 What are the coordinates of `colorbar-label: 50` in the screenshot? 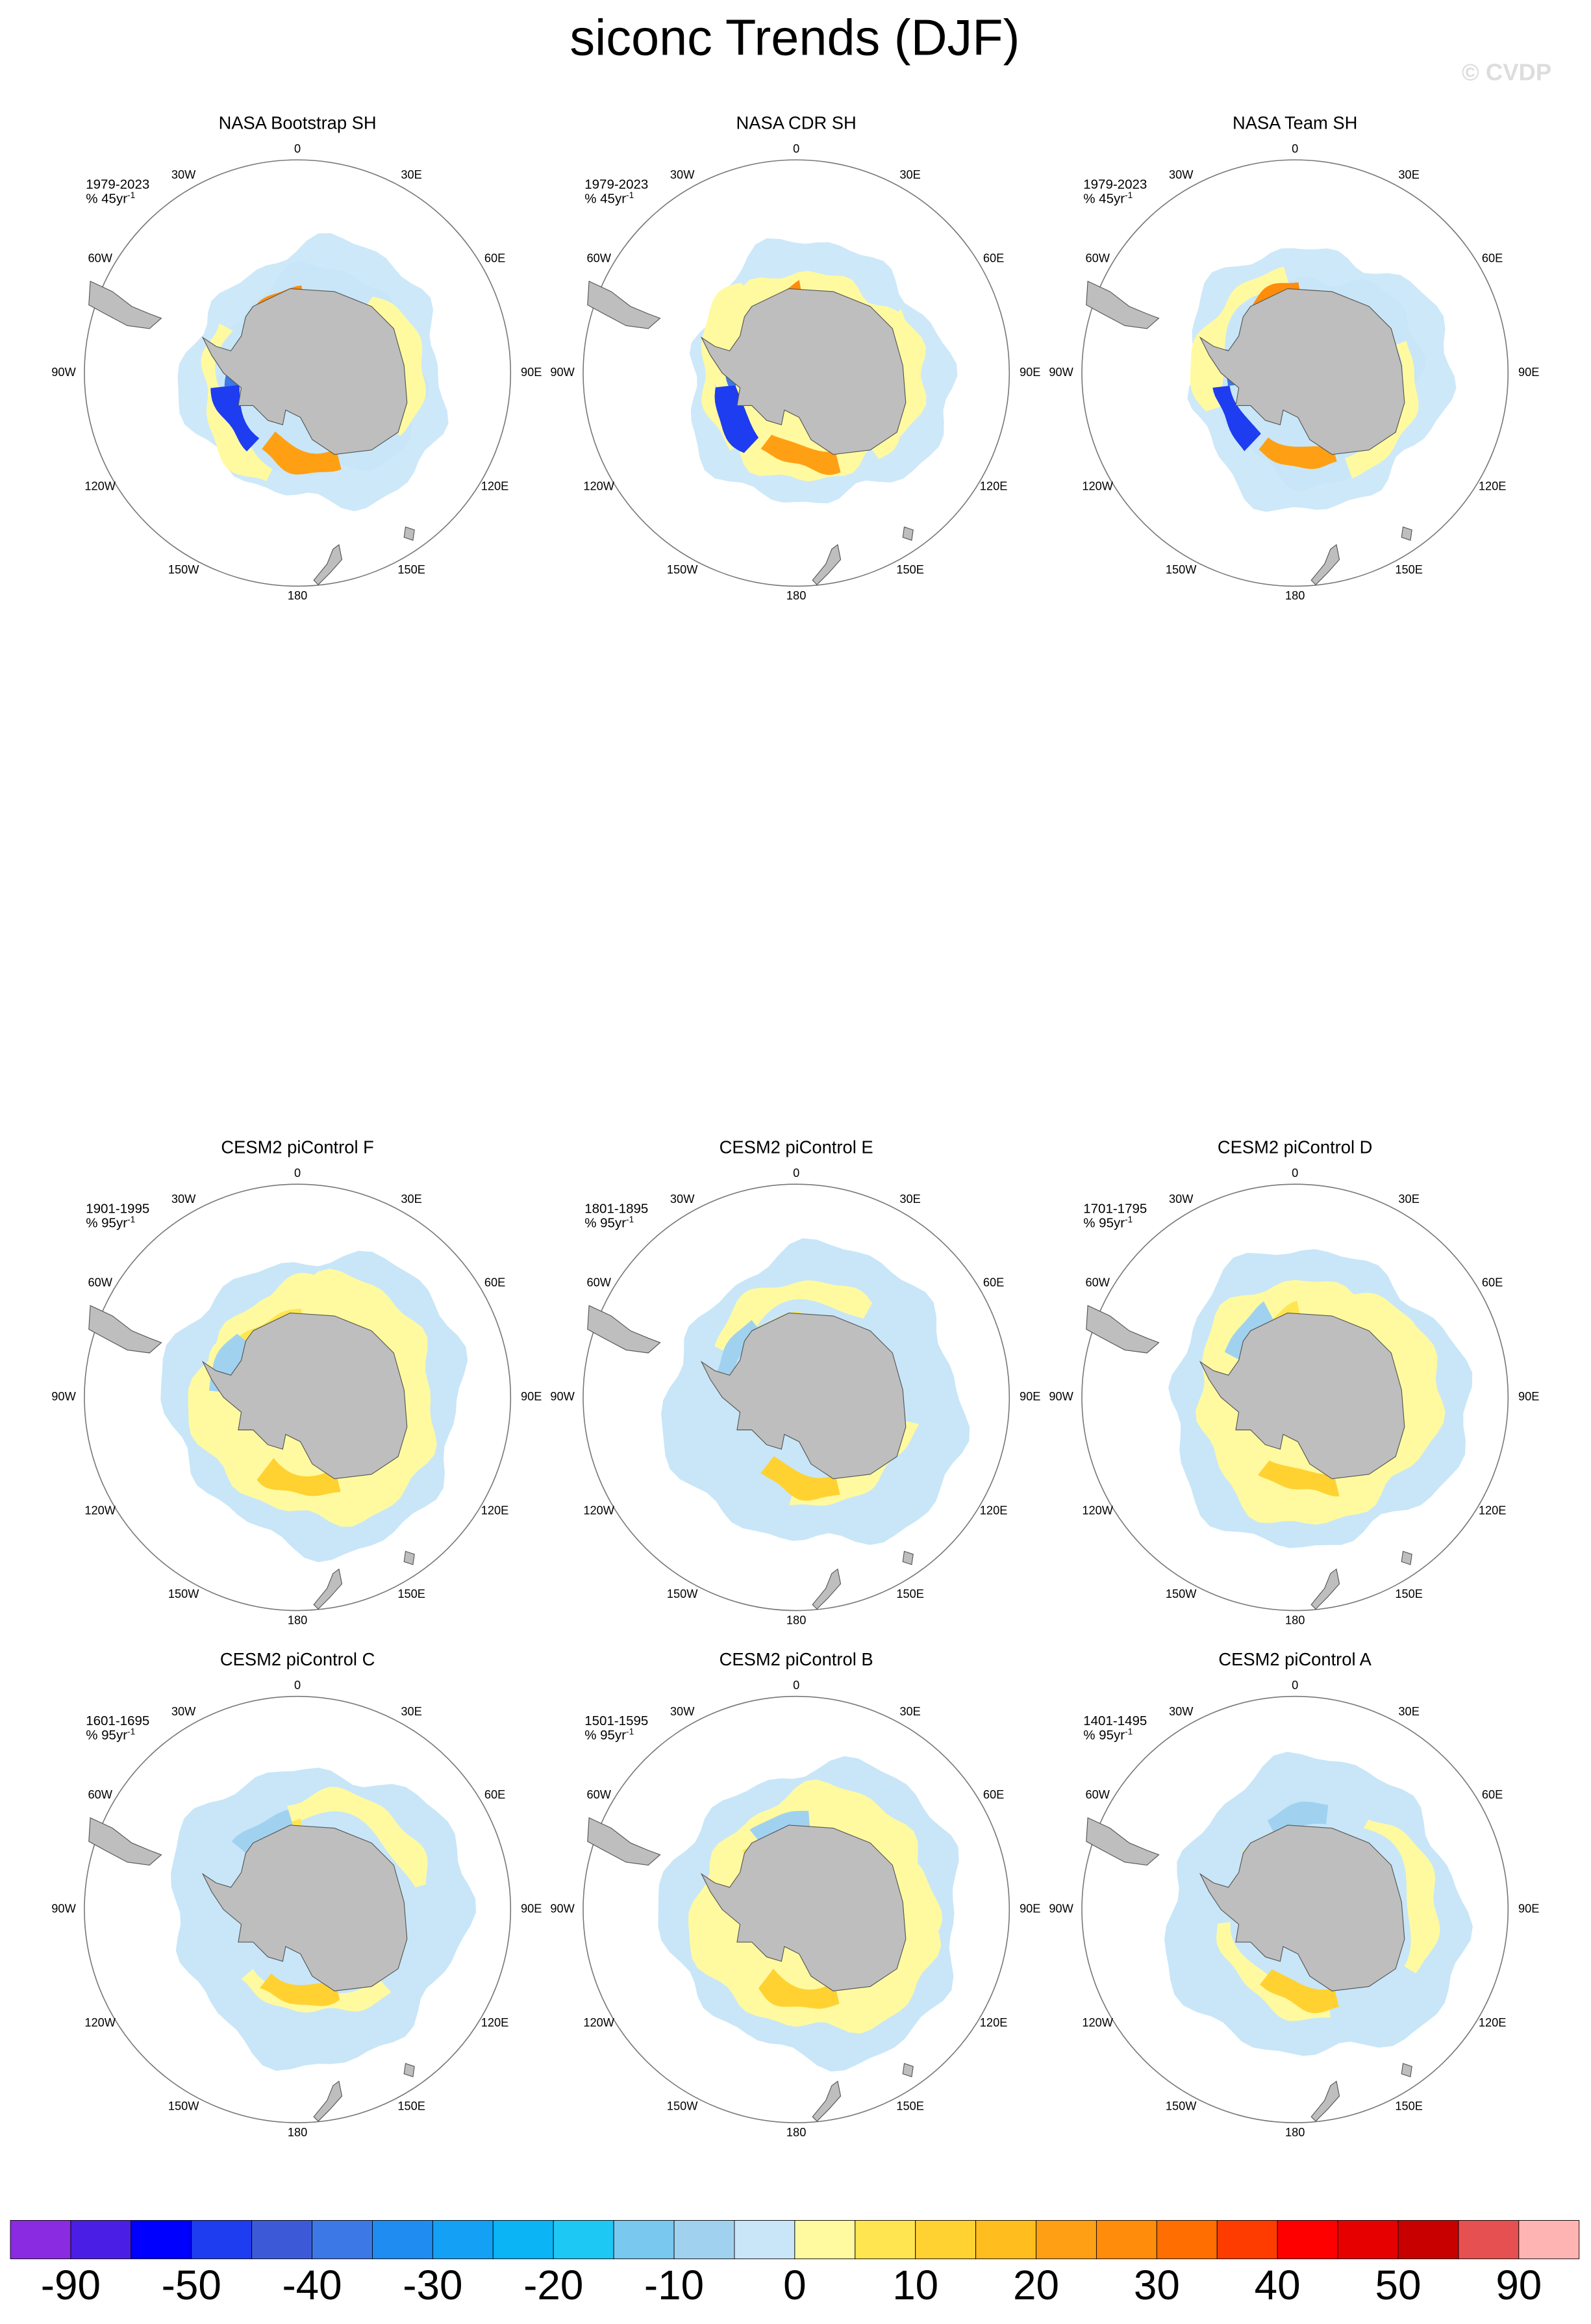 It's located at (1398, 2285).